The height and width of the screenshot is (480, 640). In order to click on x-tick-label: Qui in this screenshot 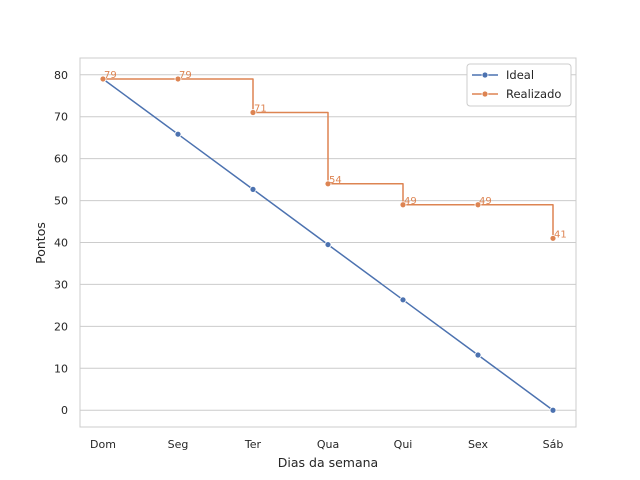, I will do `click(403, 444)`.